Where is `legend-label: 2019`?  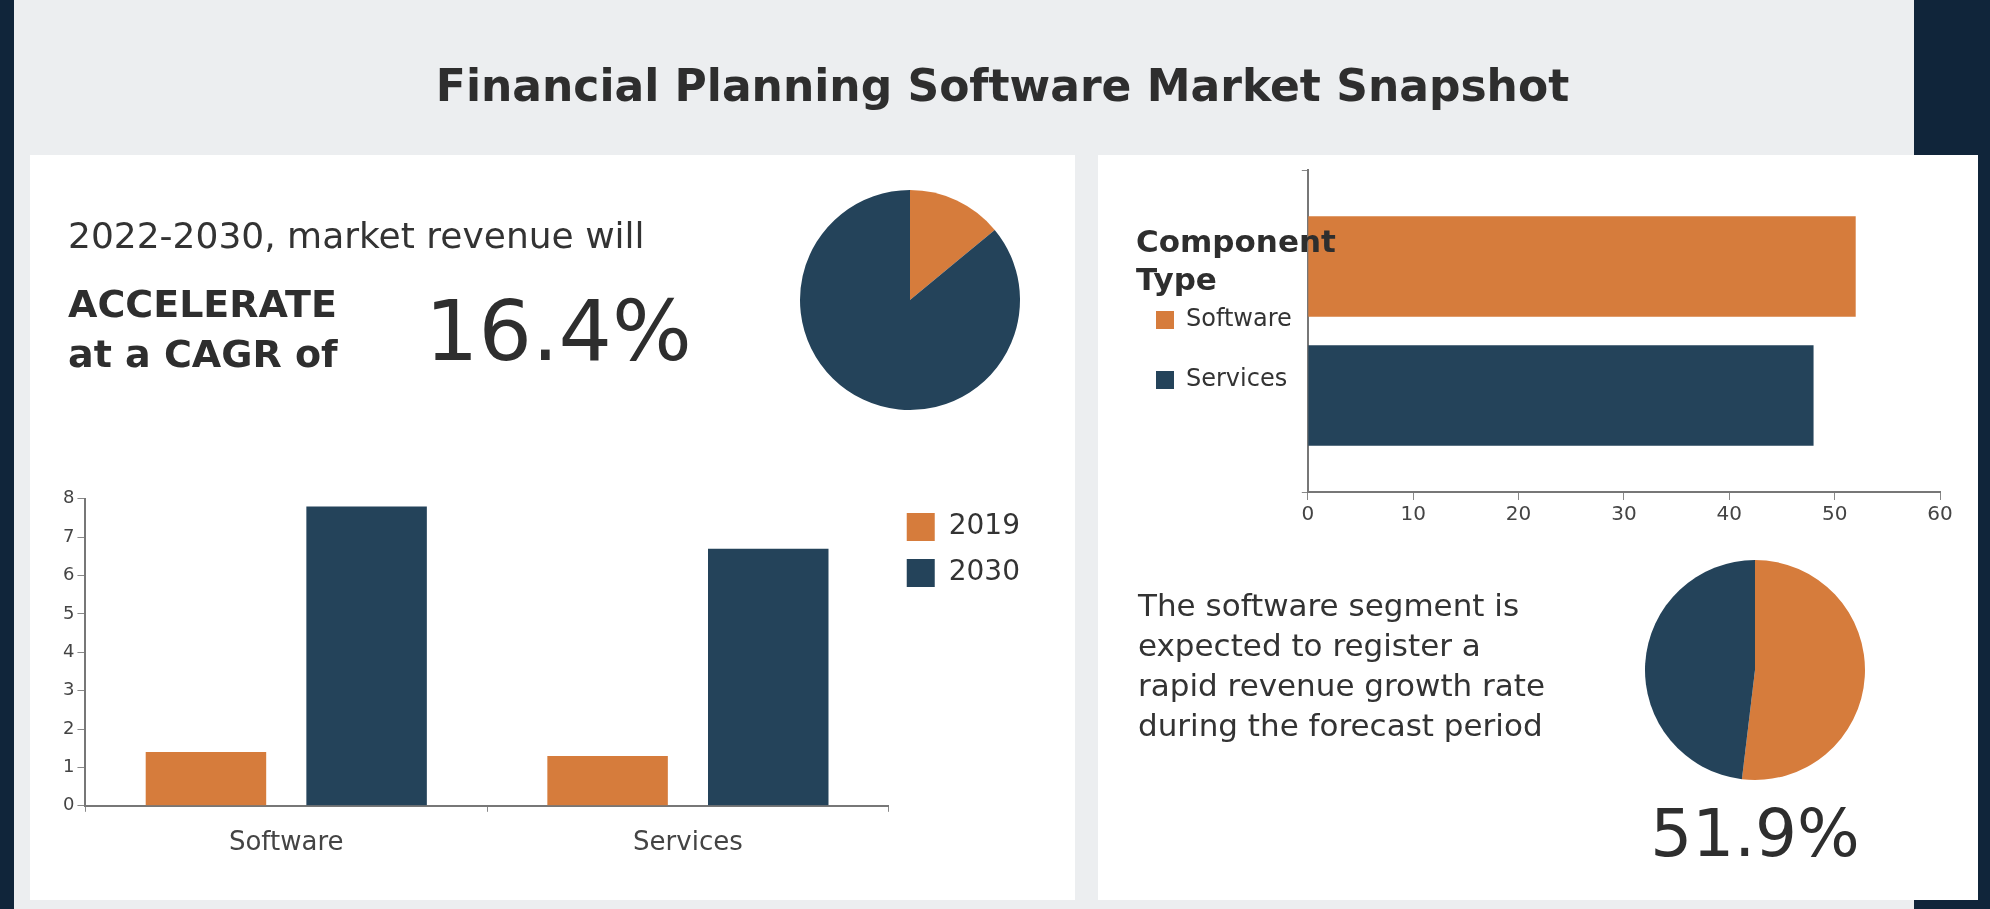
legend-label: 2019 is located at coordinates (984, 525).